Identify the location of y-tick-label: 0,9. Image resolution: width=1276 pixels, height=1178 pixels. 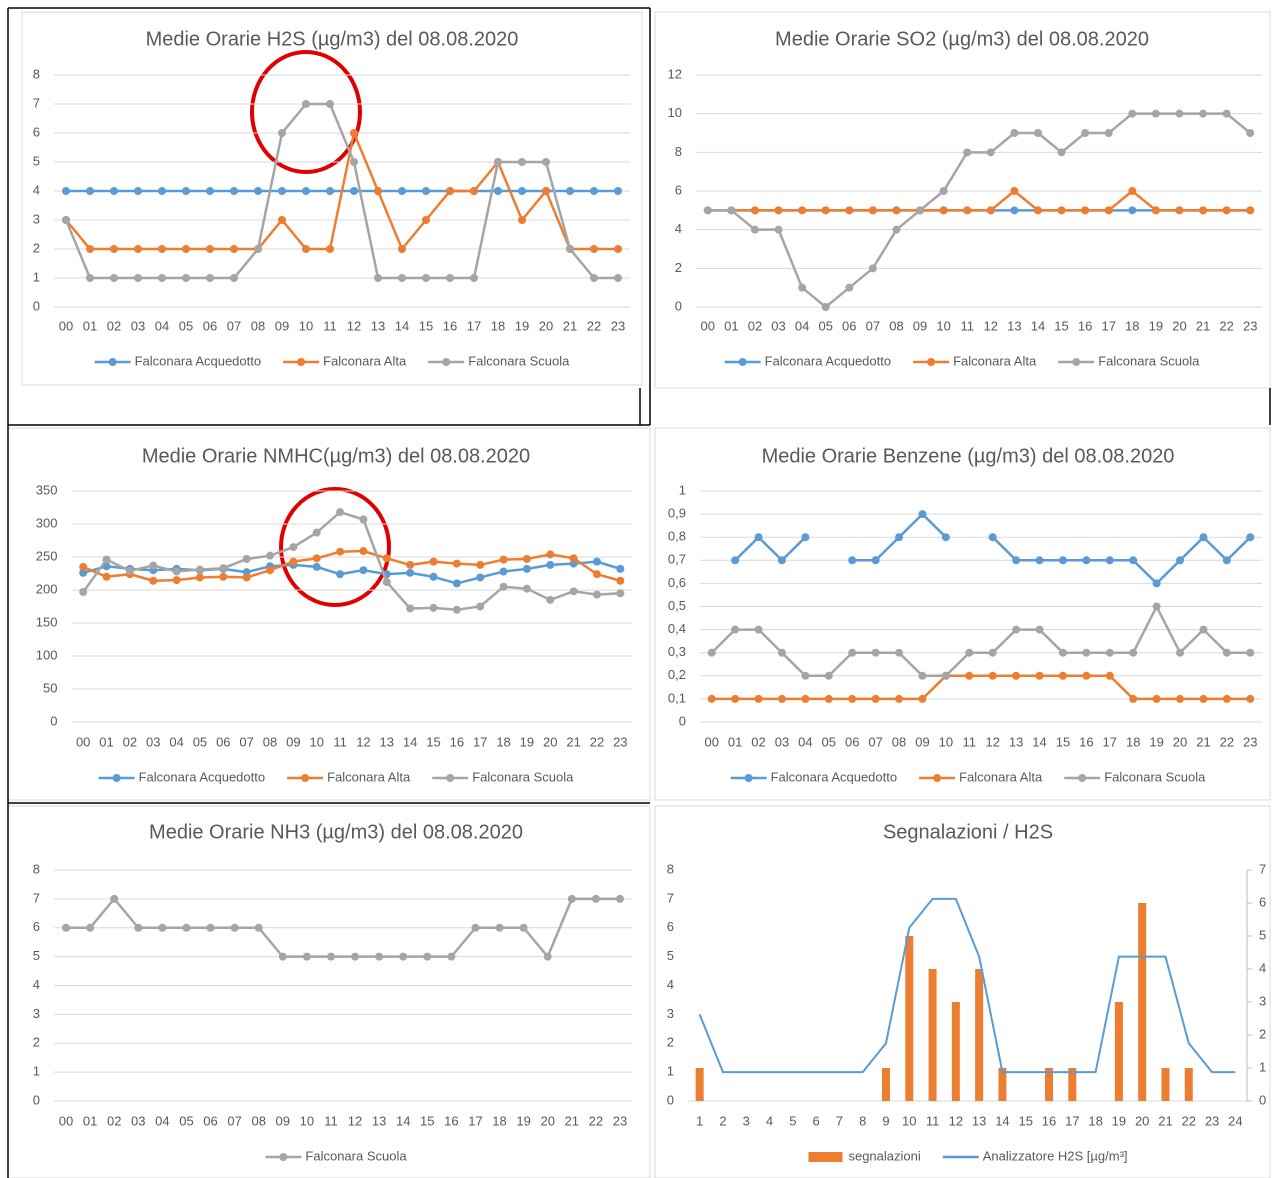
(677, 513).